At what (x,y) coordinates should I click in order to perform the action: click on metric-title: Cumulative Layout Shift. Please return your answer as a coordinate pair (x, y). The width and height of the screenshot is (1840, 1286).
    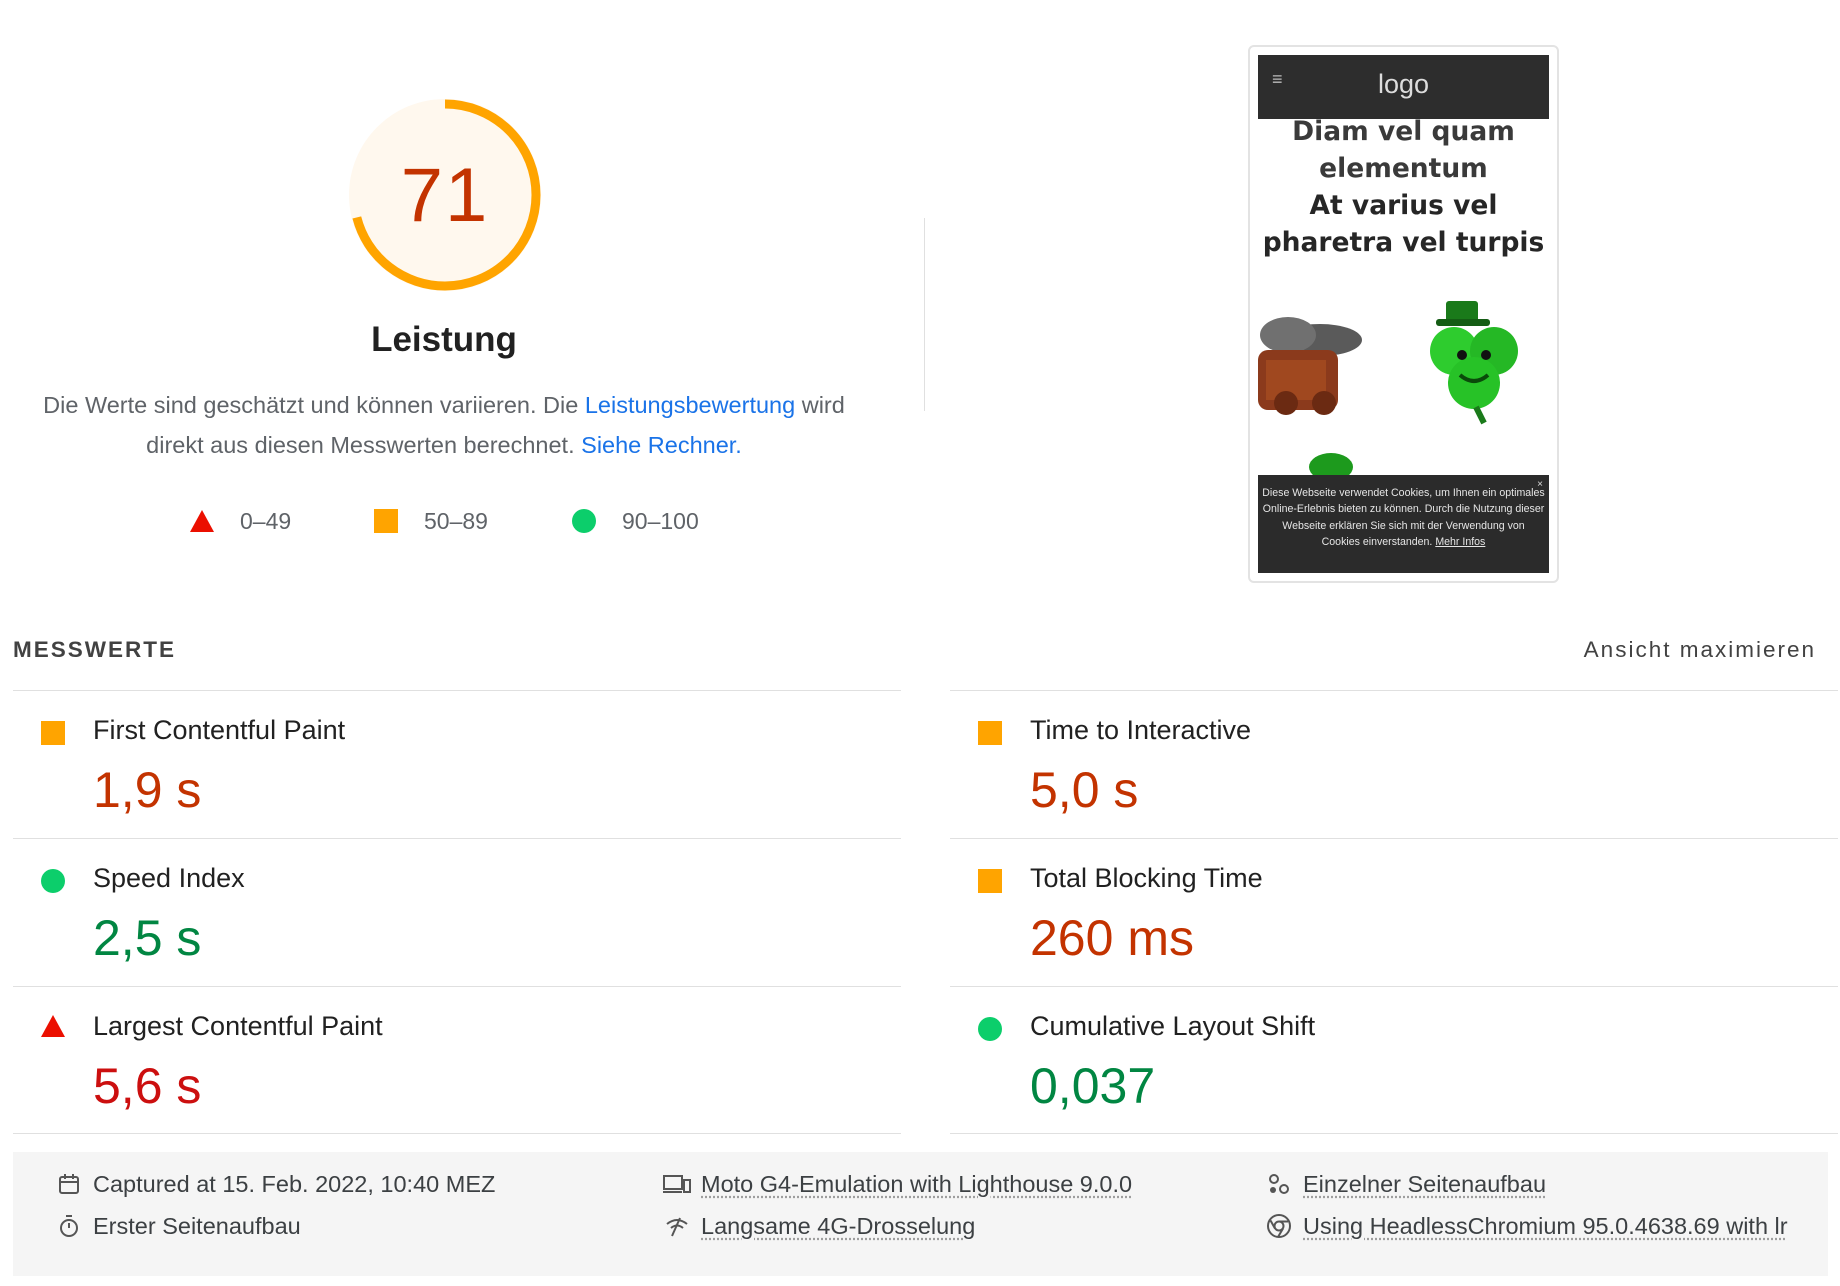
    Looking at the image, I should click on (1173, 1026).